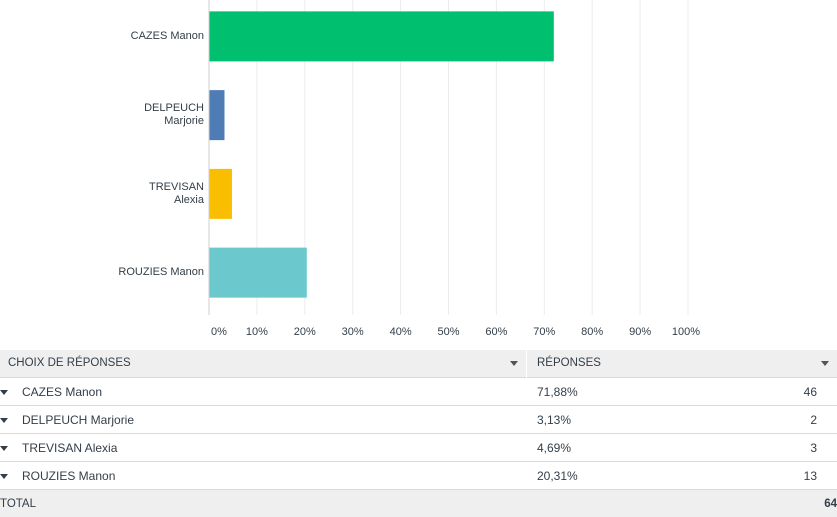  I want to click on table-row: DELPEUCH Marjorie 3,13% 2, so click(418, 420).